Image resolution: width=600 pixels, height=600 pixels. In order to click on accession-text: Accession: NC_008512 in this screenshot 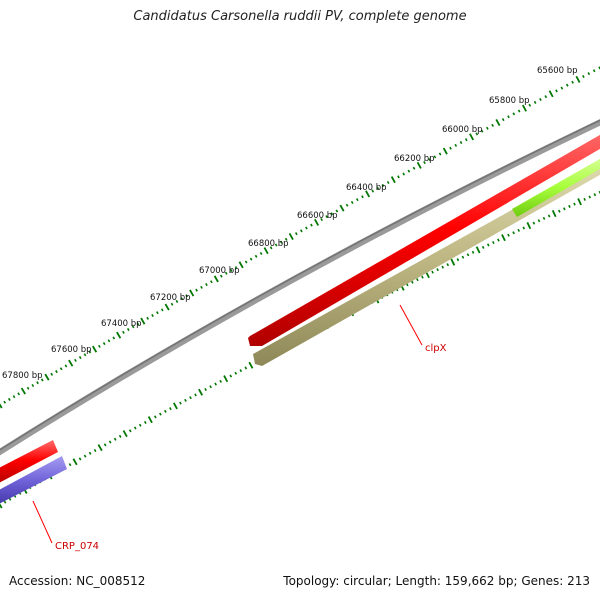, I will do `click(77, 581)`.